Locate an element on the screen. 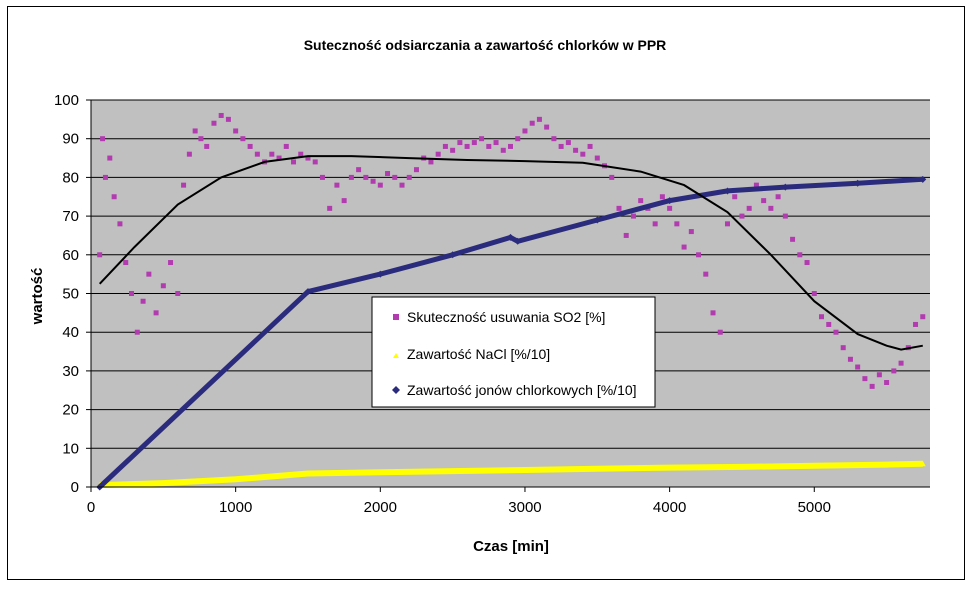  y-tick-label: 80 is located at coordinates (70, 177).